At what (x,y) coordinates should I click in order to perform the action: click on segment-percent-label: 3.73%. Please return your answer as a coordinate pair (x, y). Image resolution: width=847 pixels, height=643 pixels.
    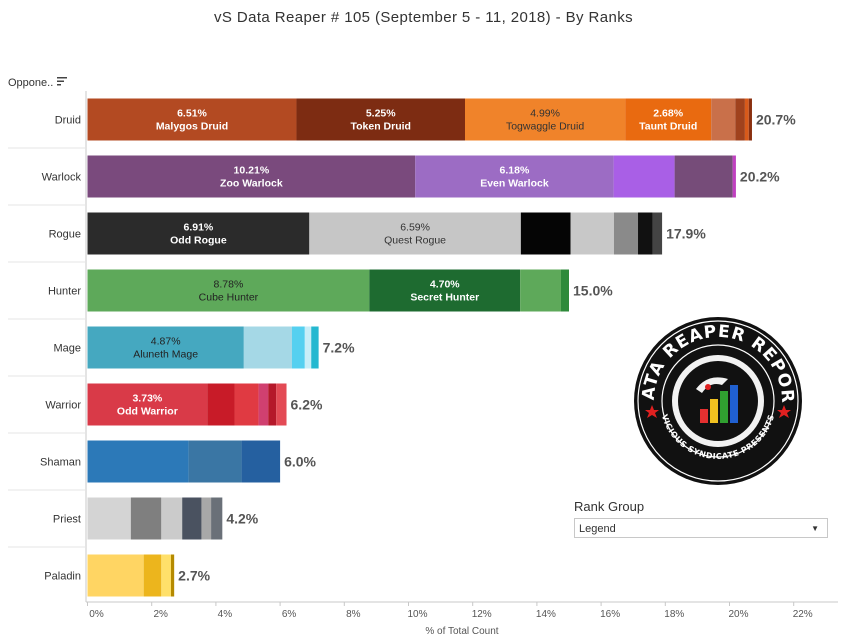
    Looking at the image, I should click on (147, 399).